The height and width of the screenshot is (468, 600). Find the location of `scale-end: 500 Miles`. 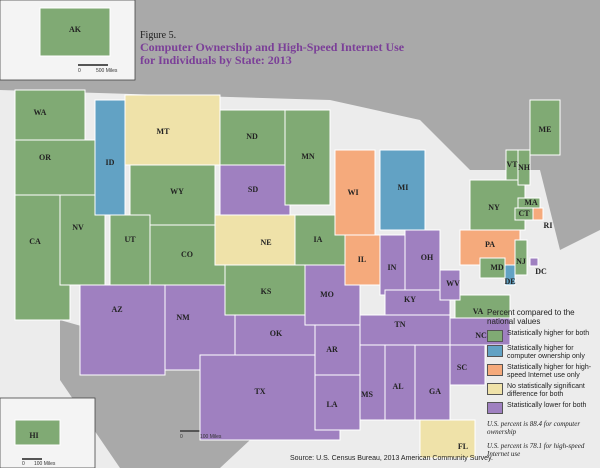

scale-end: 500 Miles is located at coordinates (107, 71).